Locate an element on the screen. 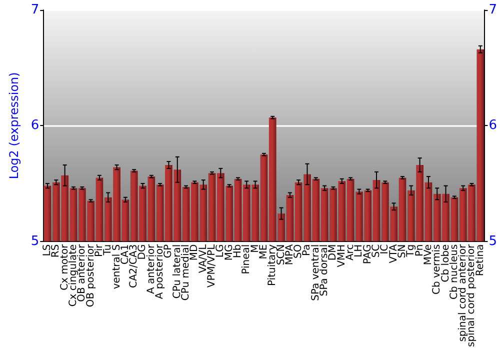  x-tick-label: DG is located at coordinates (142, 252).